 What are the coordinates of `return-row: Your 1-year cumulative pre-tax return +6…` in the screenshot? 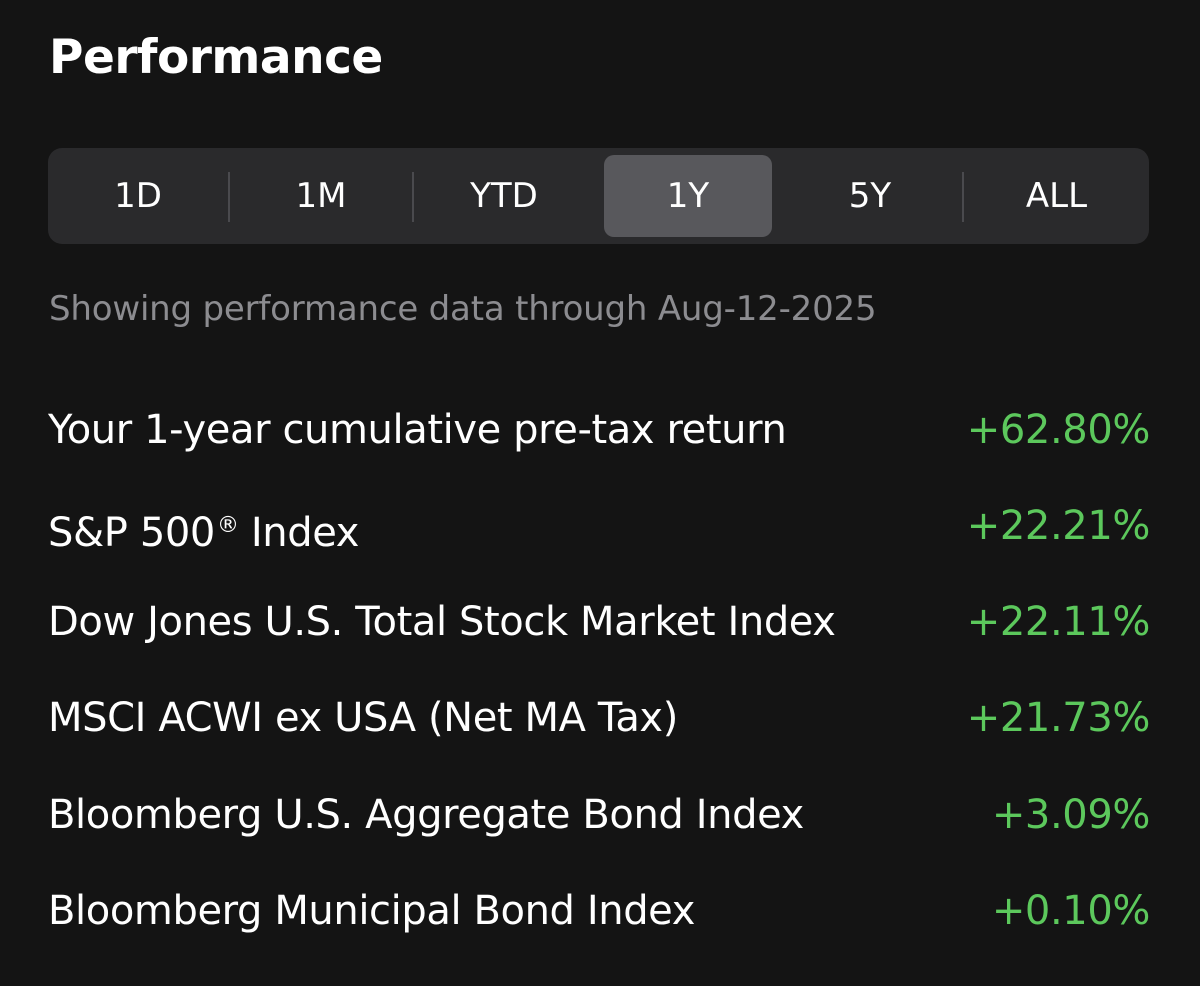 It's located at (599, 430).